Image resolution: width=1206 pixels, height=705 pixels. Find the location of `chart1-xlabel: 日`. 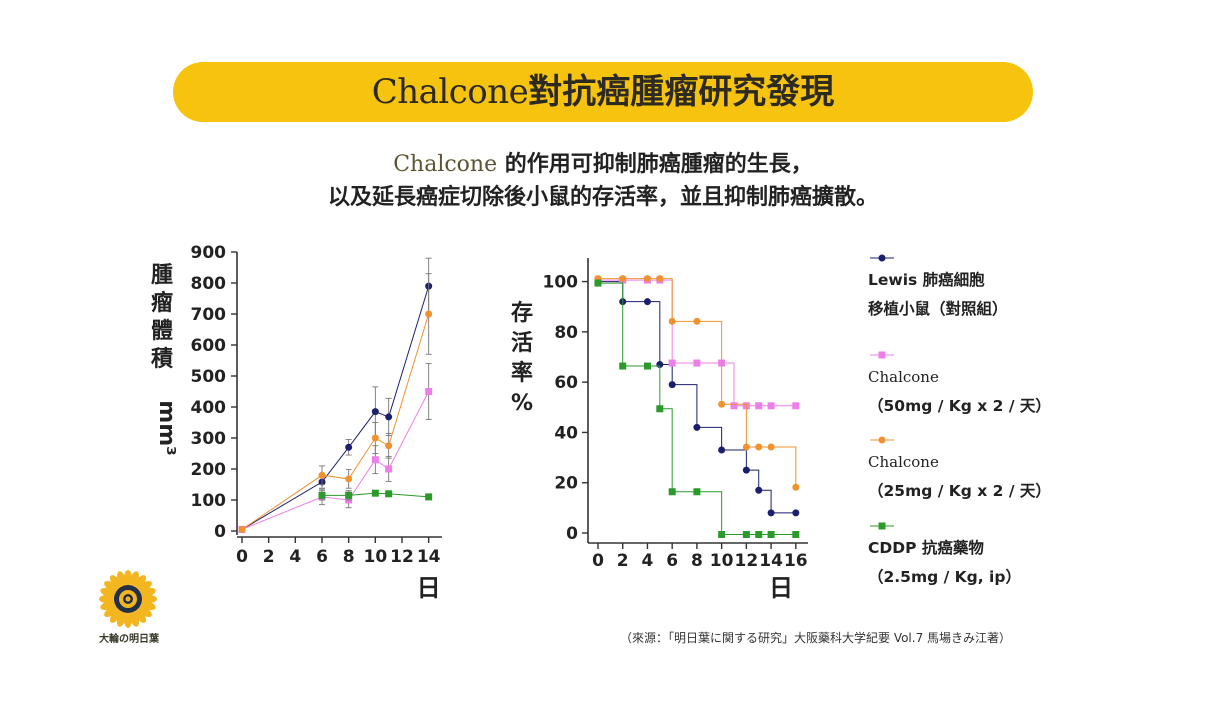

chart1-xlabel: 日 is located at coordinates (429, 588).